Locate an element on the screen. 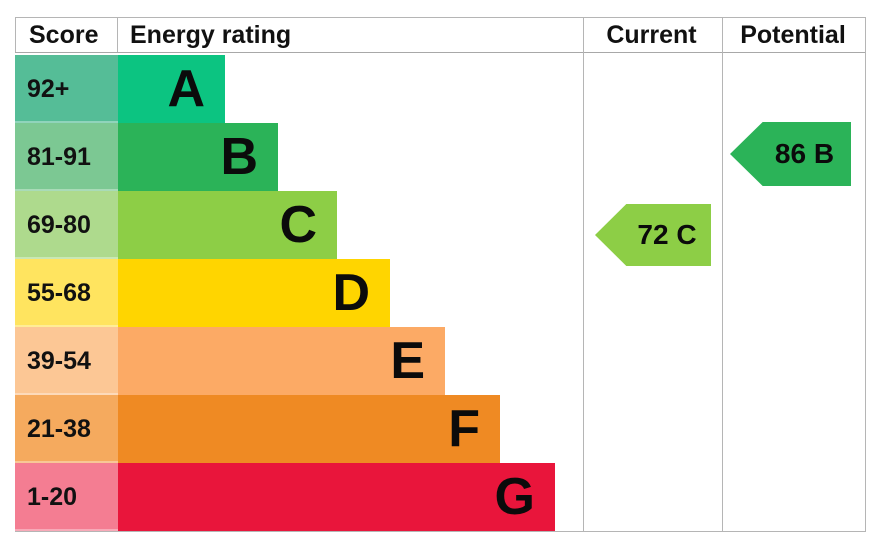  band-row-g: 1-20 G is located at coordinates (440, 497).